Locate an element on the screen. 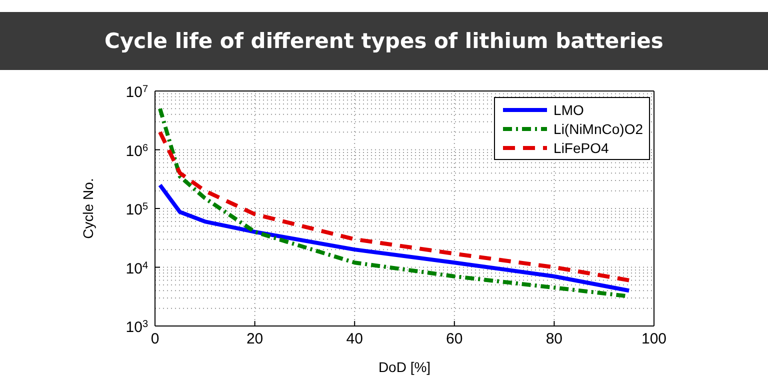 Image resolution: width=768 pixels, height=384 pixels. x-tick-label: 40 is located at coordinates (354, 339).